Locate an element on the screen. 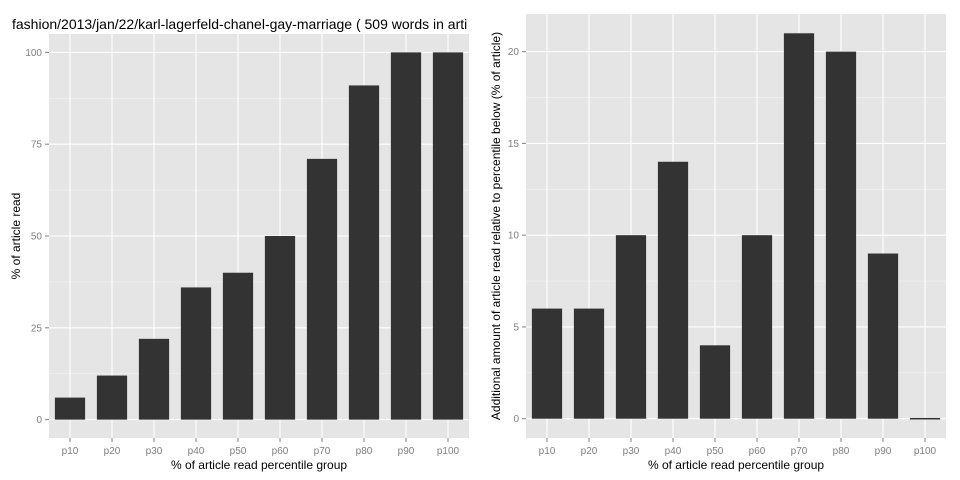 This screenshot has height=480, width=960. y-tick-label: 15 is located at coordinates (514, 144).